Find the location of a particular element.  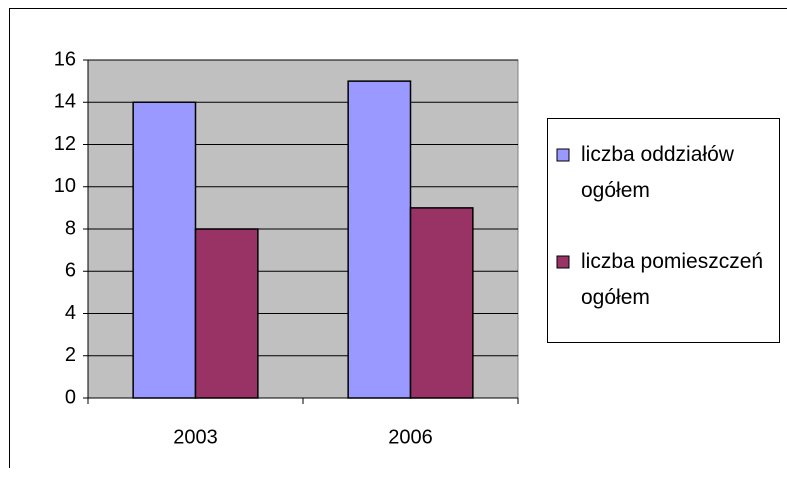

x-tick-label: 2006 is located at coordinates (410, 437).